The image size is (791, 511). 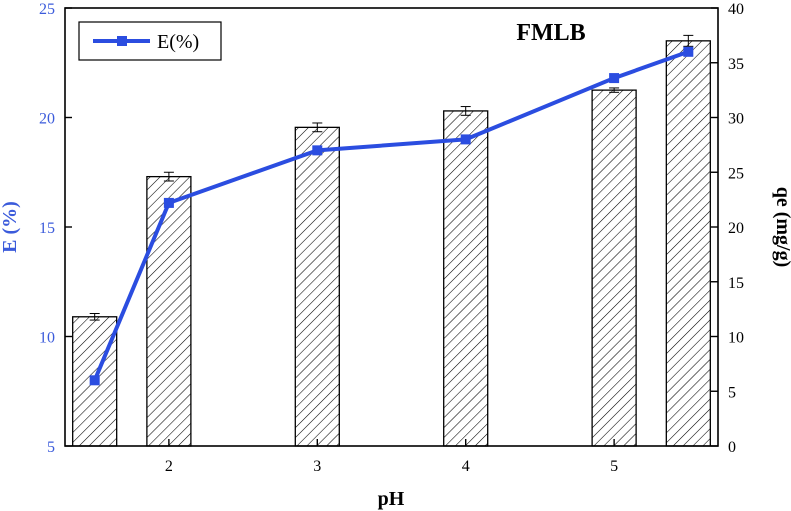 What do you see at coordinates (122, 41) in the screenshot?
I see `legend-marker-swatch` at bounding box center [122, 41].